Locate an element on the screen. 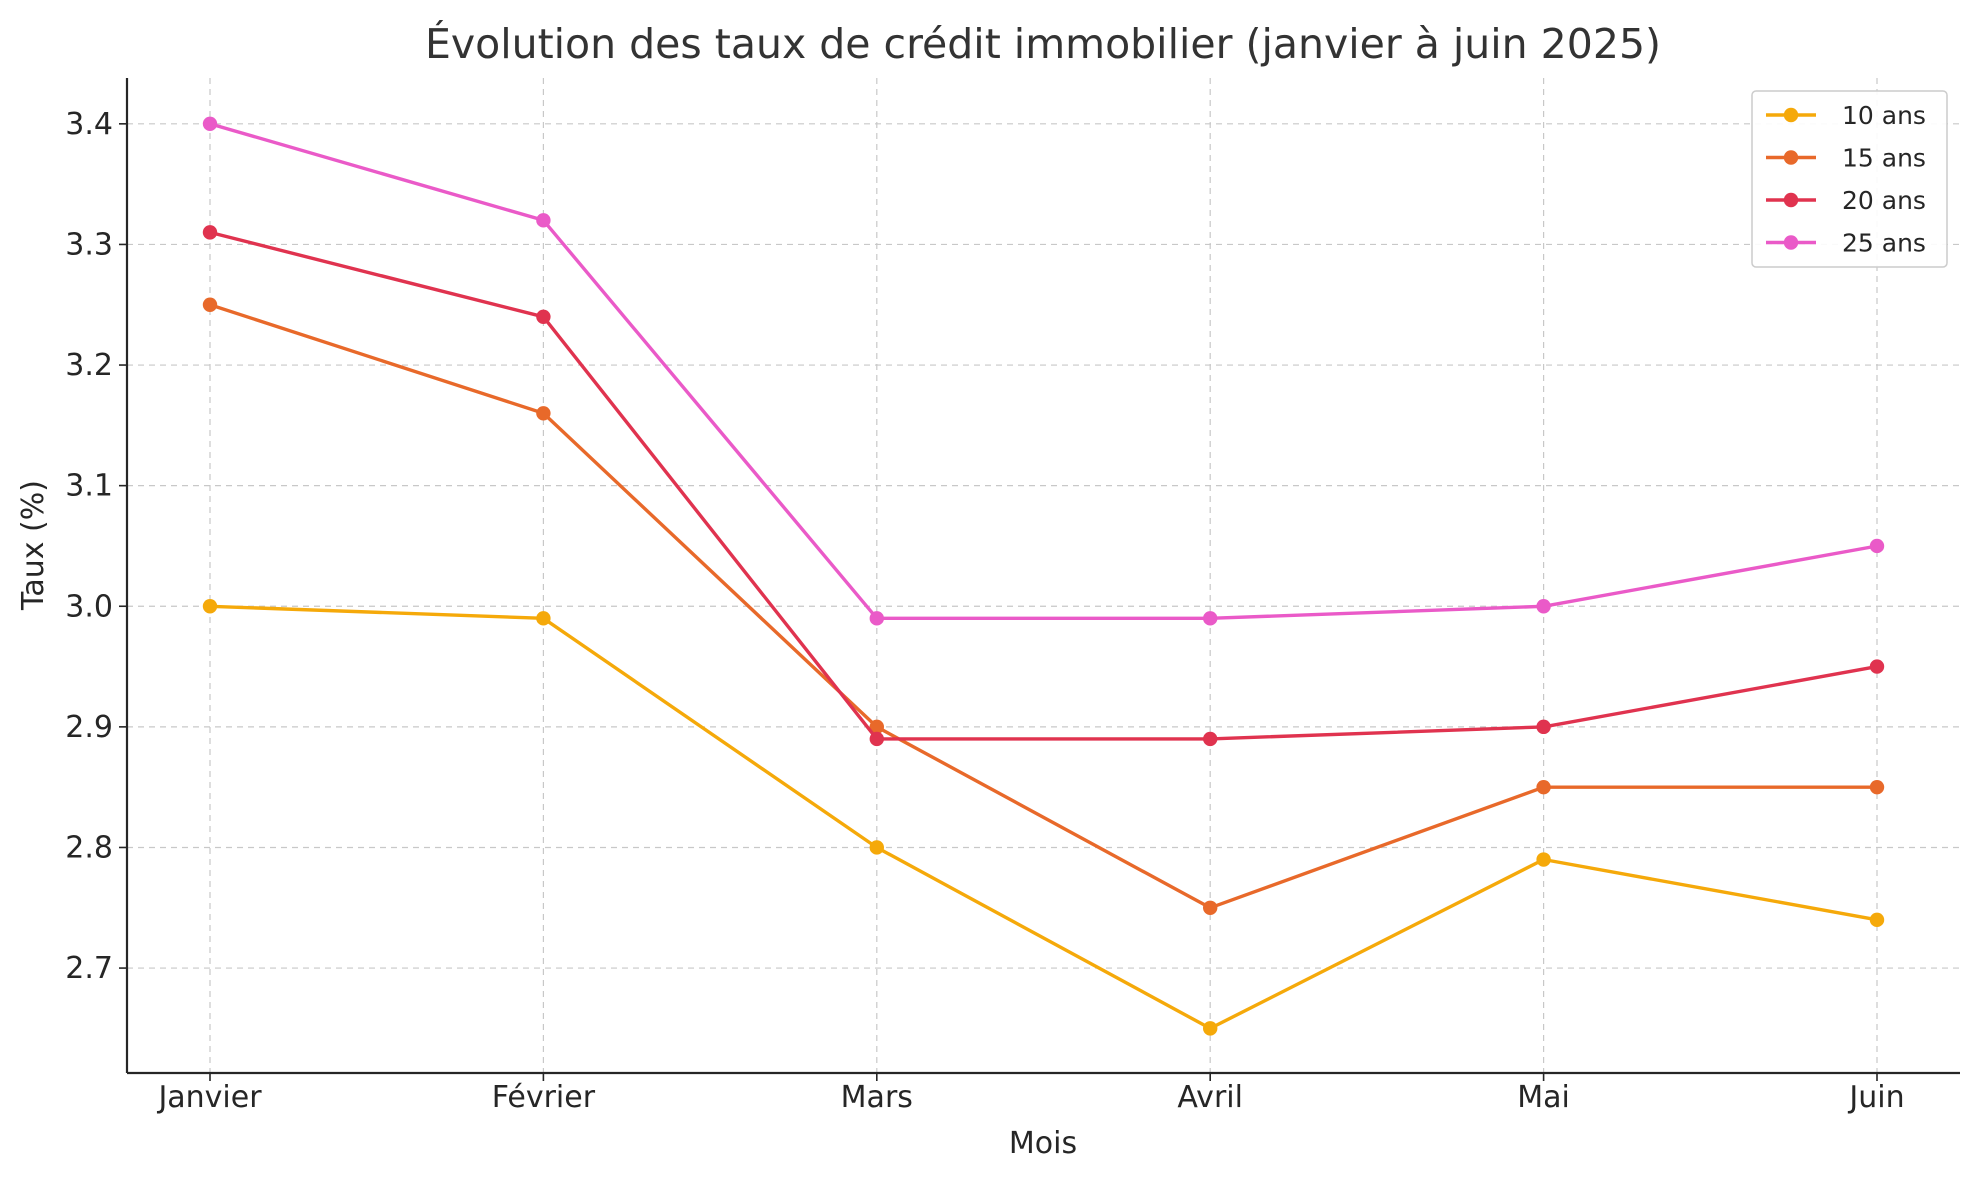 Image resolution: width=1979 pixels, height=1180 pixels. x-tick-label: Avril is located at coordinates (1210, 1097).